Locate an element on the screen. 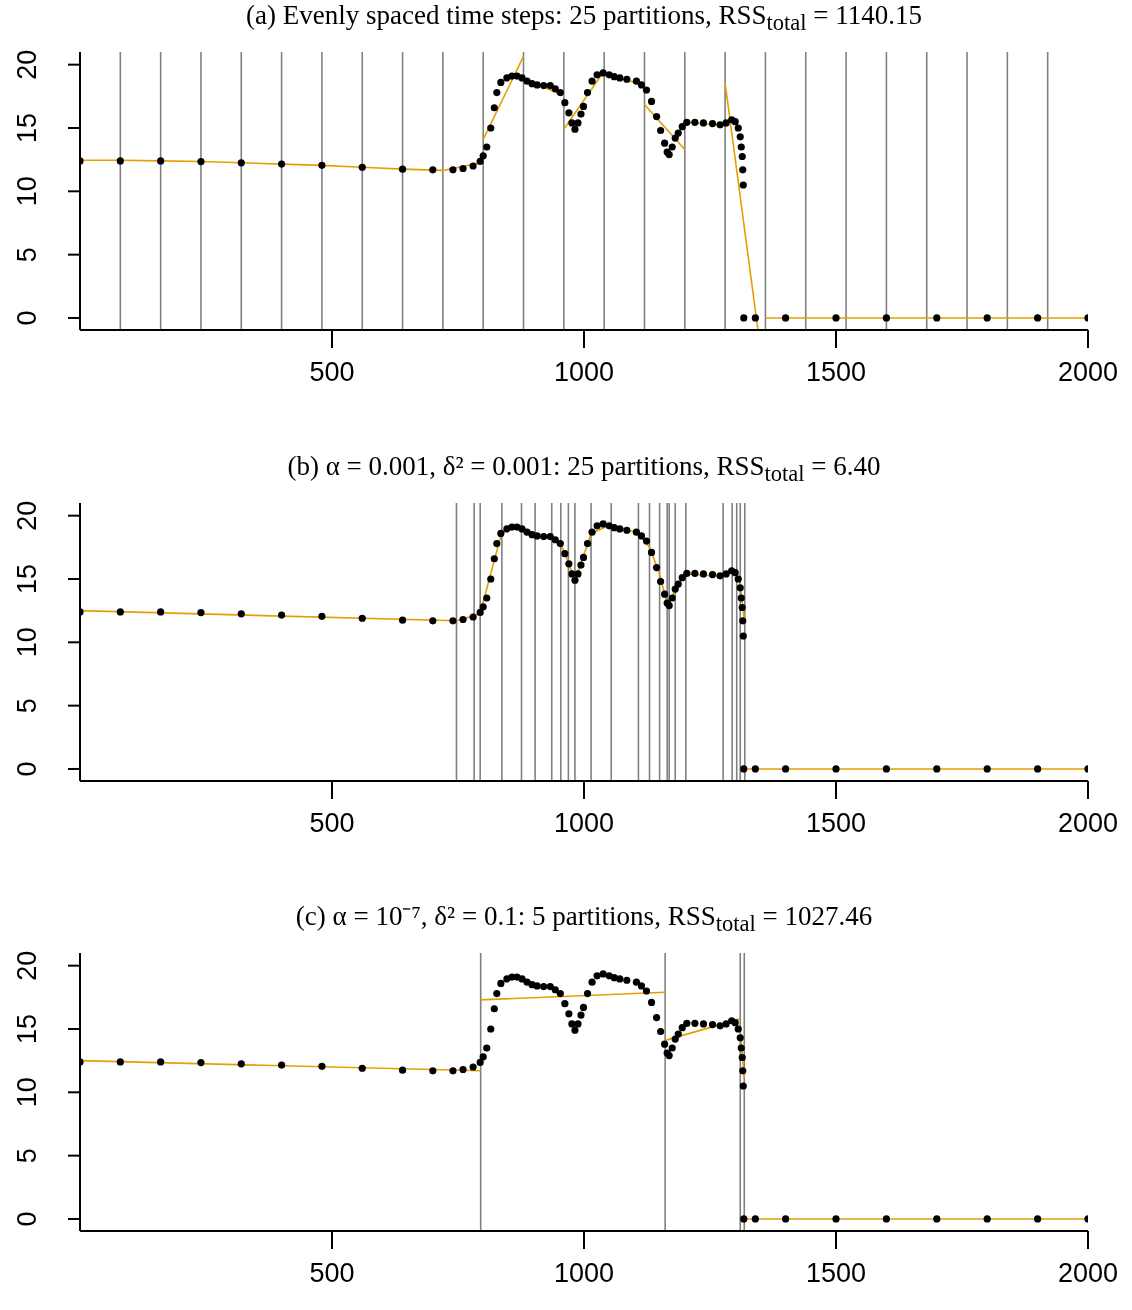 This screenshot has width=1132, height=1310. chart-title: (c) α = 10⁻⁷, δ² = 0.1: 5 partitions, RSS$_{total}$ = 1027.46 is located at coordinates (584, 920).